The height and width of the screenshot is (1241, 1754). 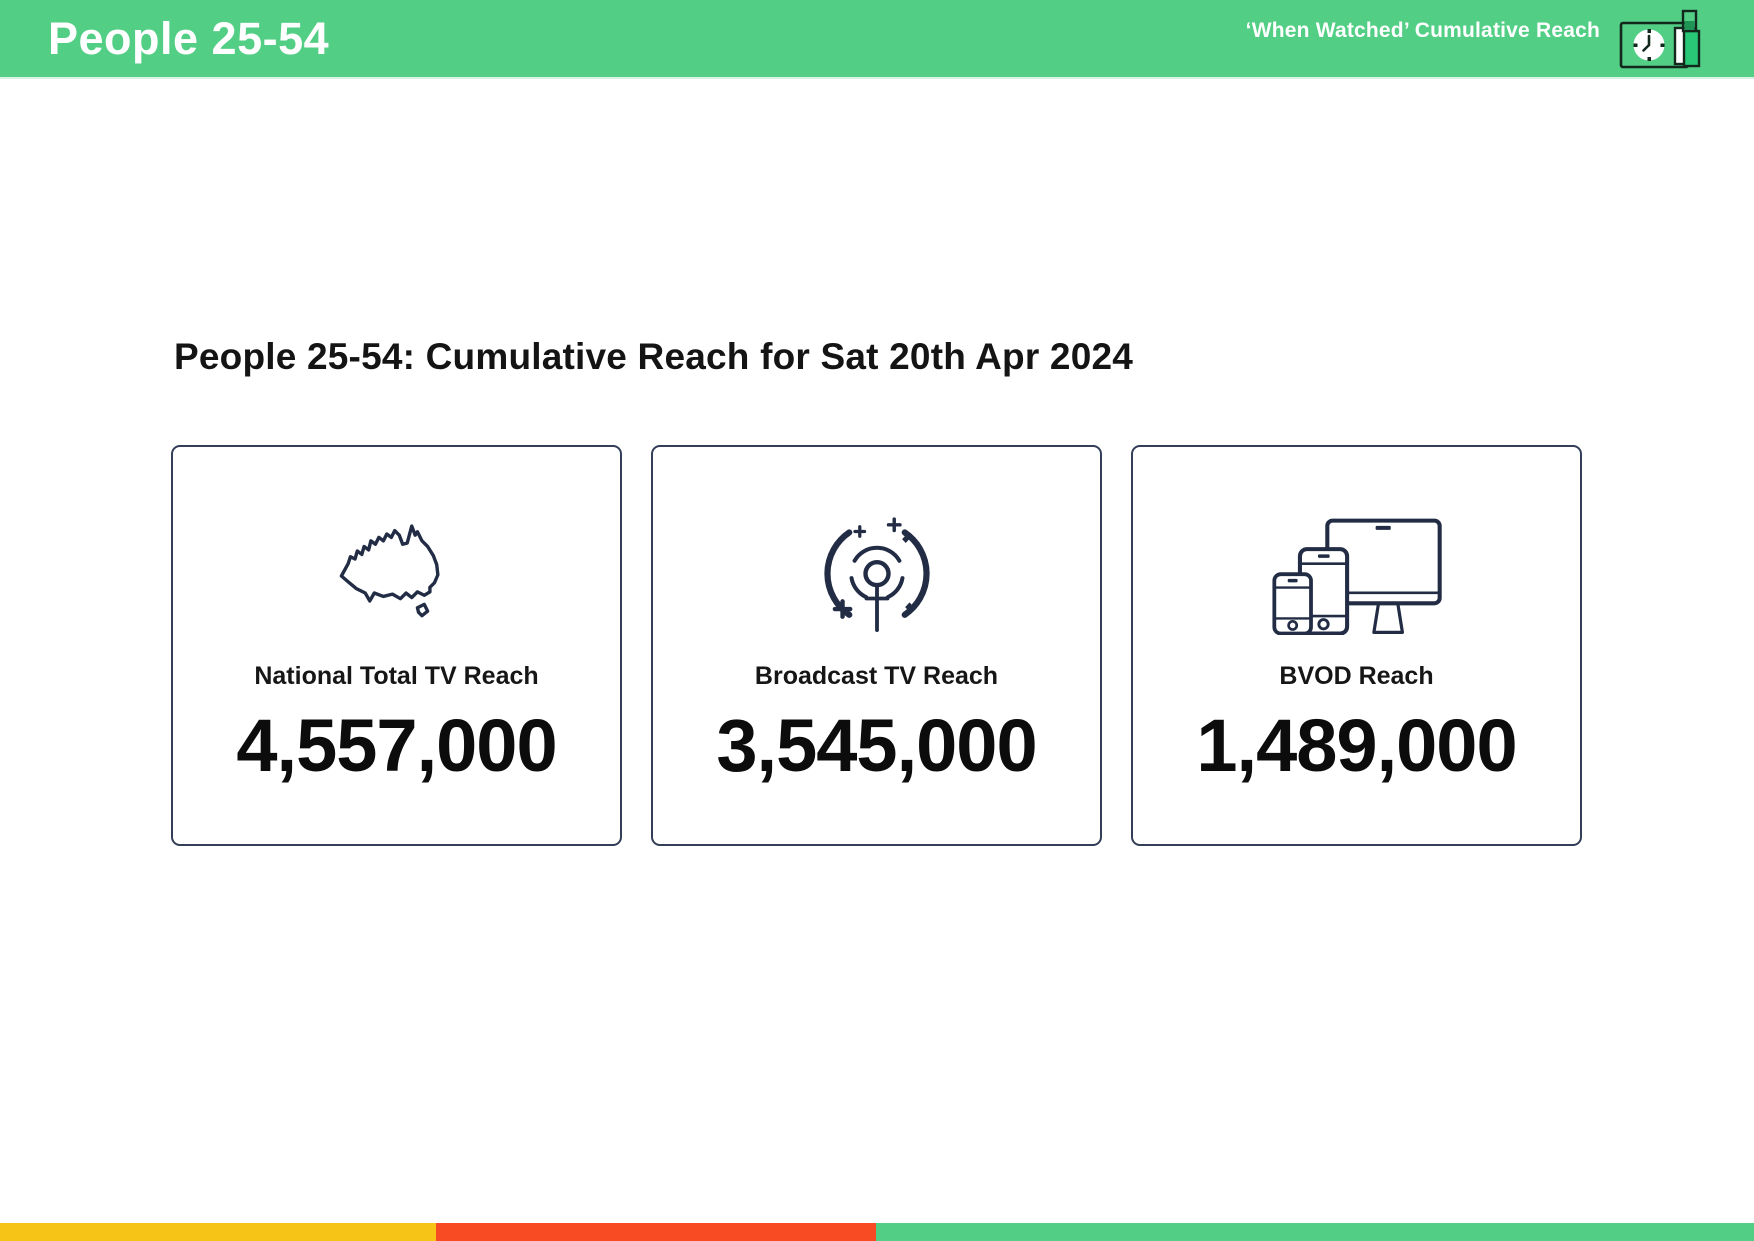 What do you see at coordinates (218, 1232) in the screenshot?
I see `stripe-yellow-segment` at bounding box center [218, 1232].